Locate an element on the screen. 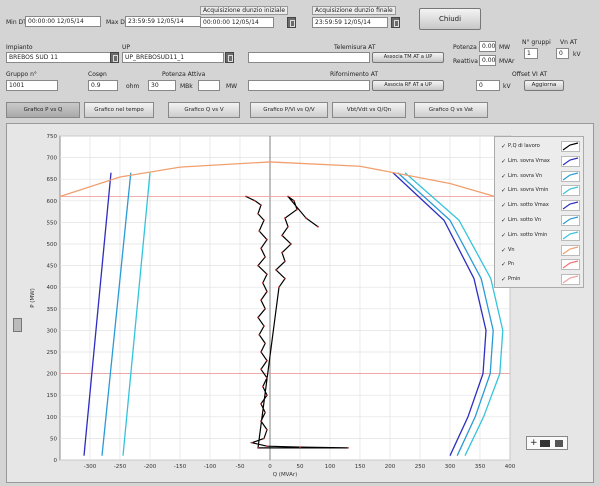 The image size is (600, 486). legend-item: ✓ Lim. sovra Vn is located at coordinates (541, 176).